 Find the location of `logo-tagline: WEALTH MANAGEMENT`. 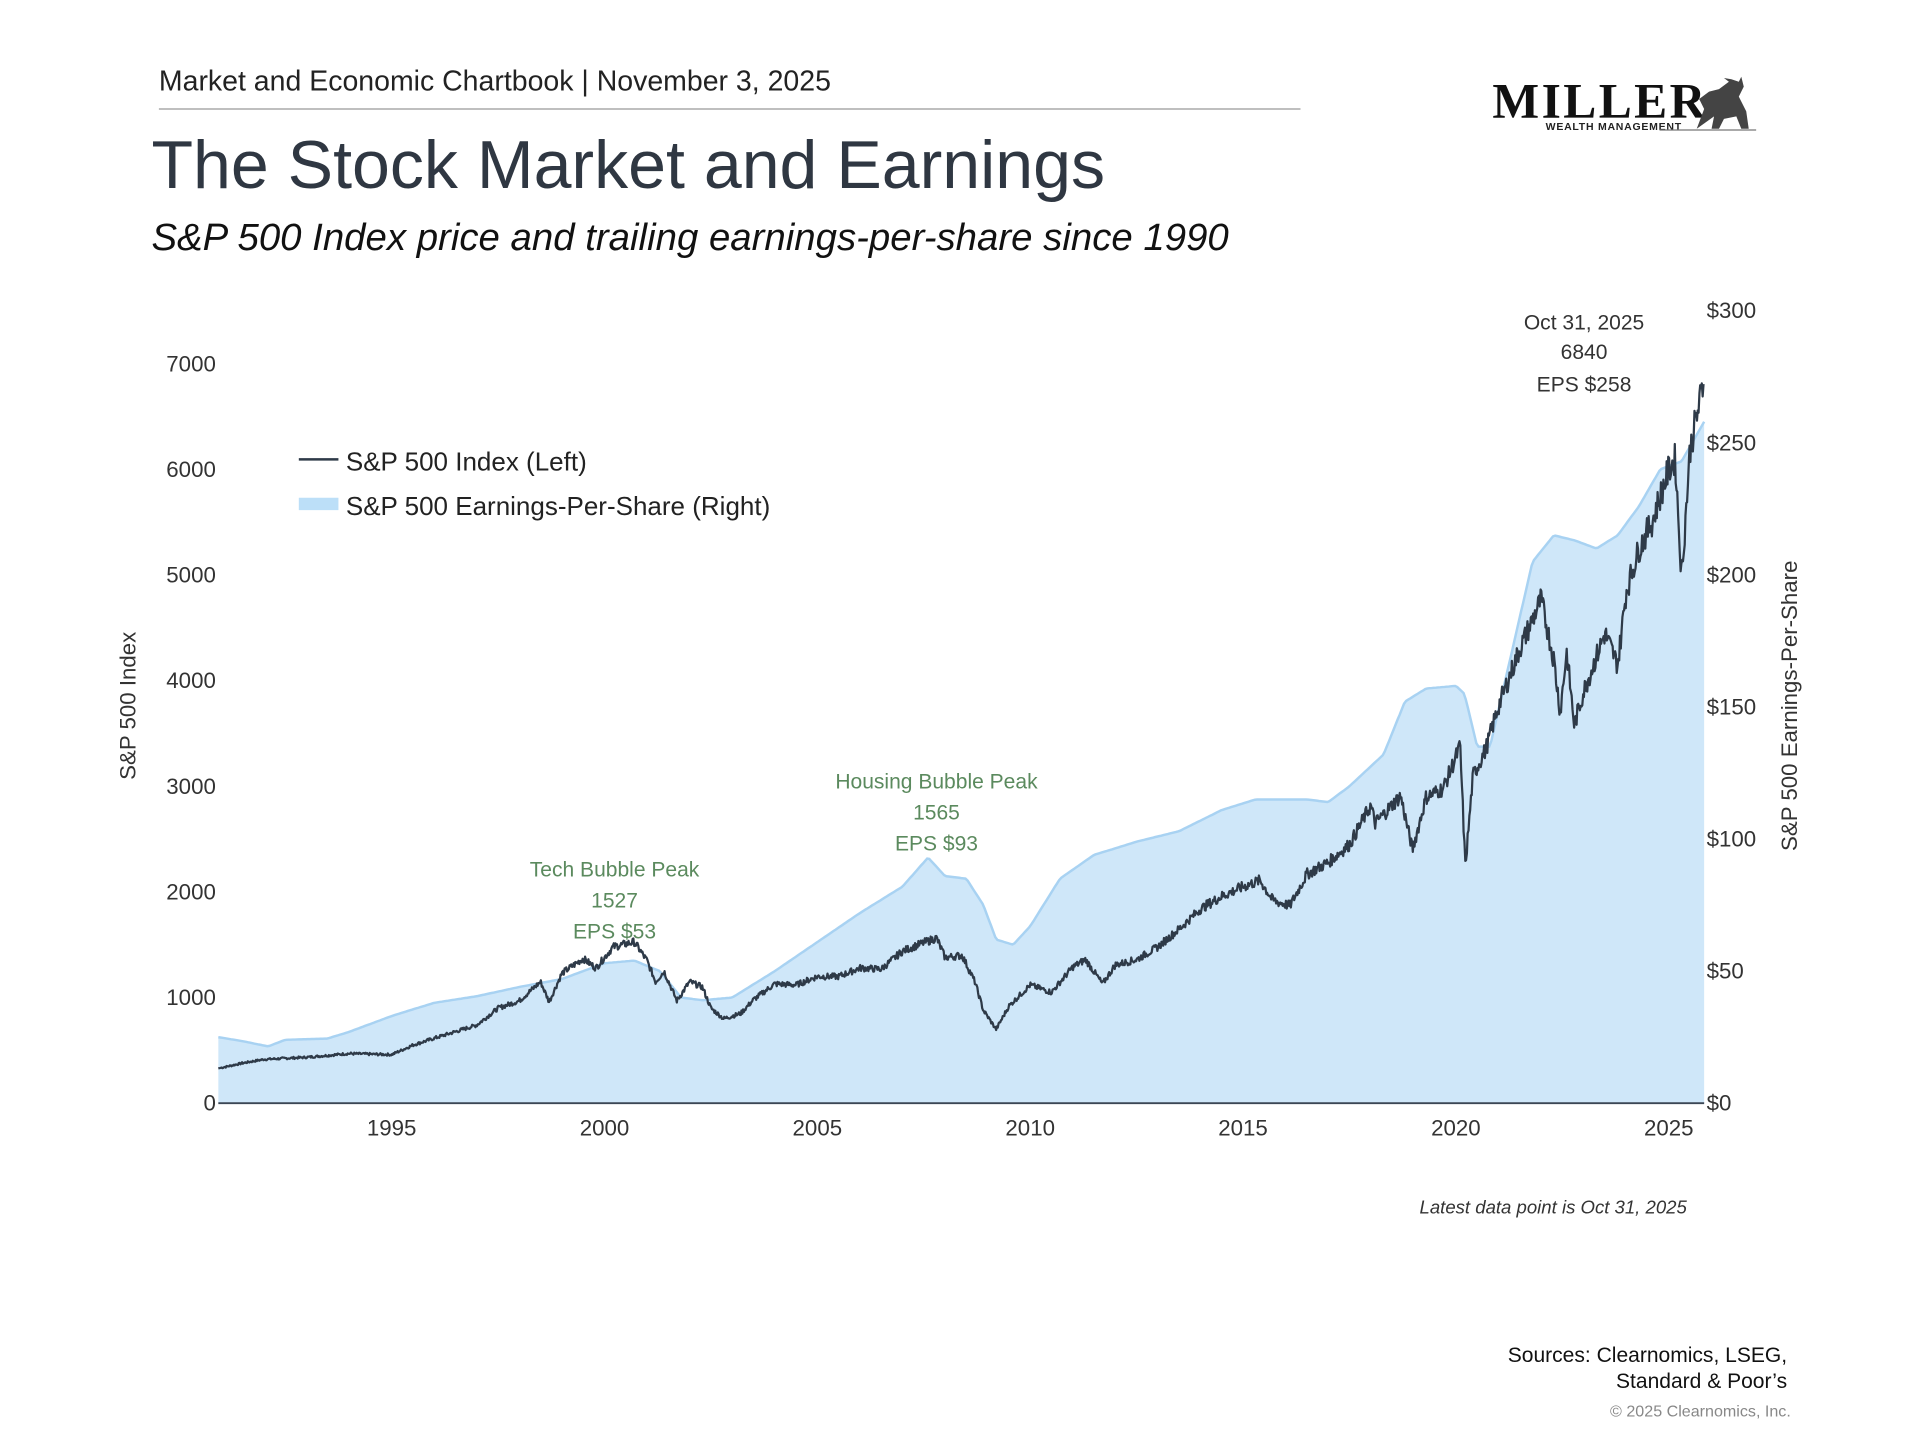

logo-tagline: WEALTH MANAGEMENT is located at coordinates (1614, 127).